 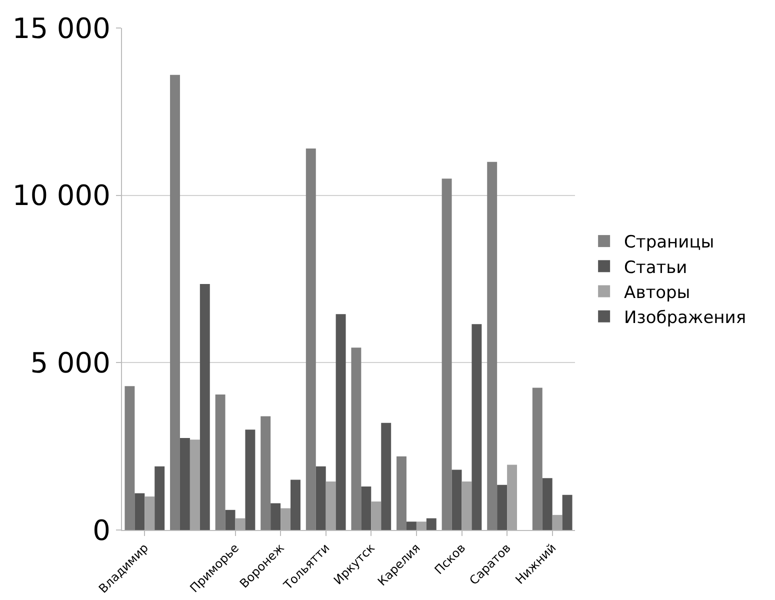 What do you see at coordinates (657, 292) in the screenshot?
I see `legend-label: Авторы` at bounding box center [657, 292].